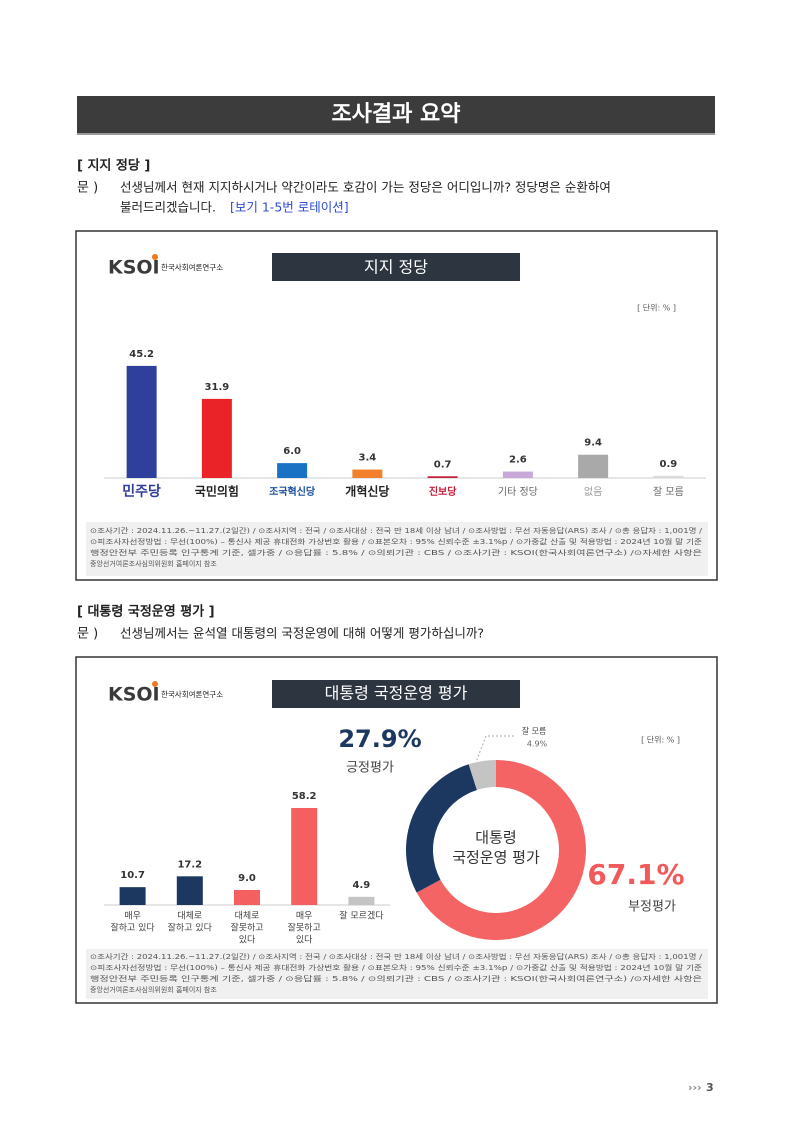  Describe the element at coordinates (362, 885) in the screenshot. I see `value-label: 4.9` at that location.